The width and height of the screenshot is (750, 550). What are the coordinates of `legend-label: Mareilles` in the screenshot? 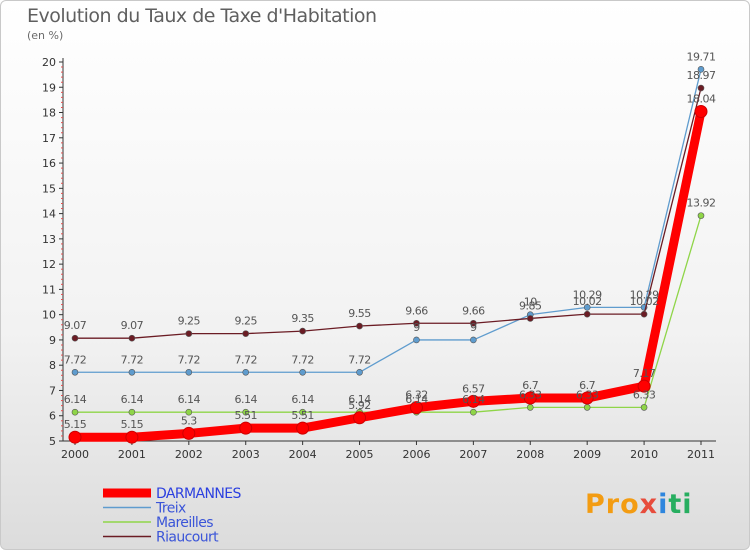 It's located at (184, 523).